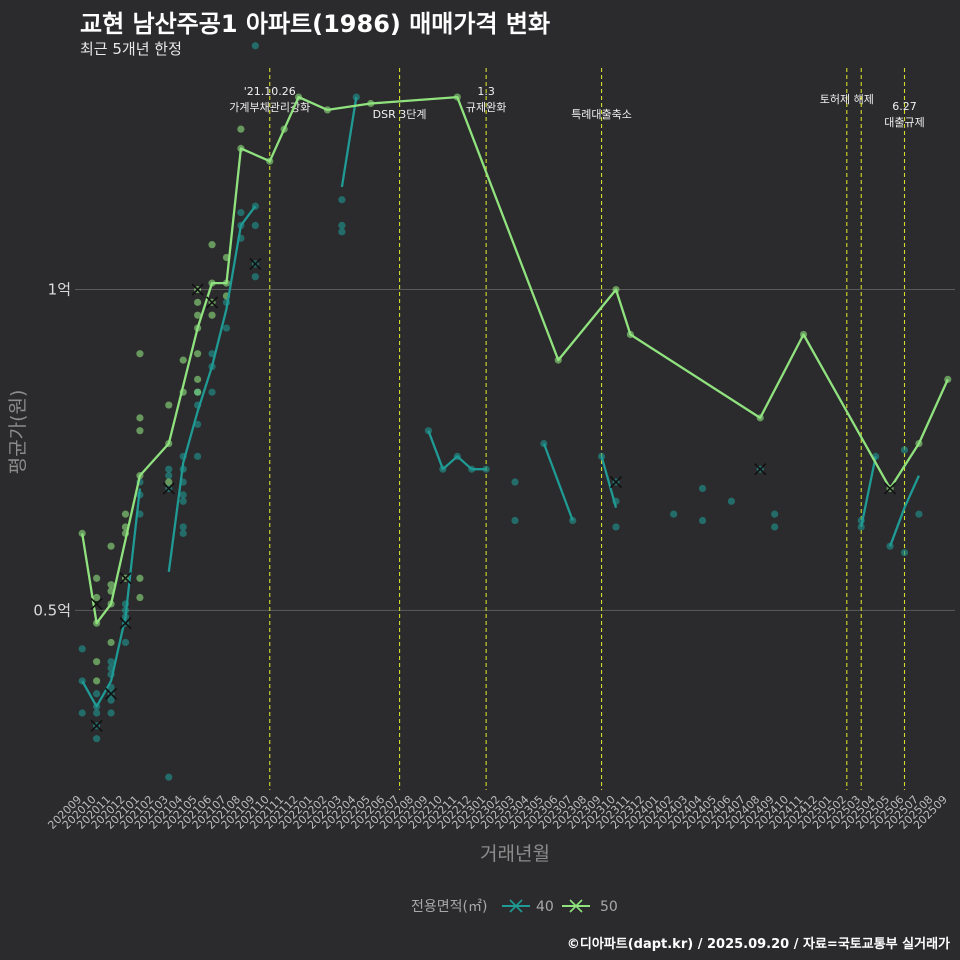 The height and width of the screenshot is (960, 960). What do you see at coordinates (315, 24) in the screenshot?
I see `chart-title: 교현 남산주공1 아파트(1986) 매매가격 변화` at bounding box center [315, 24].